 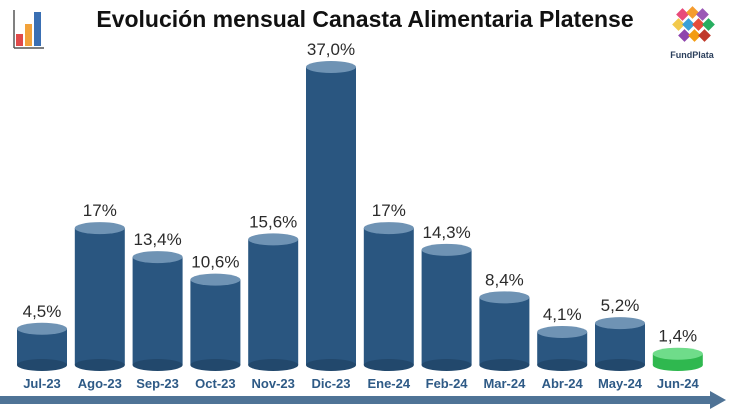 I want to click on category-label: Jun-24, so click(x=678, y=383).